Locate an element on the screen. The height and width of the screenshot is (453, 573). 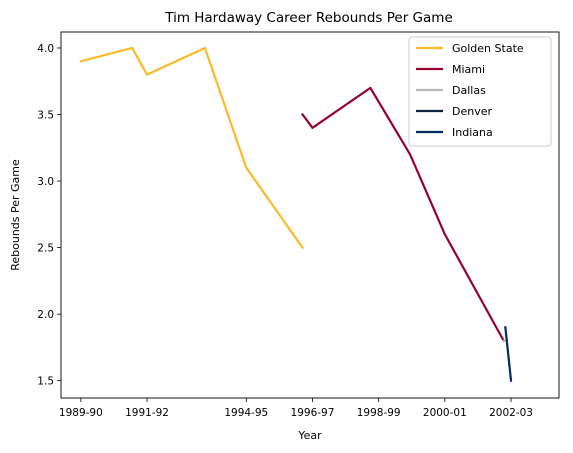
legend-label-dallas: Dallas is located at coordinates (469, 90).